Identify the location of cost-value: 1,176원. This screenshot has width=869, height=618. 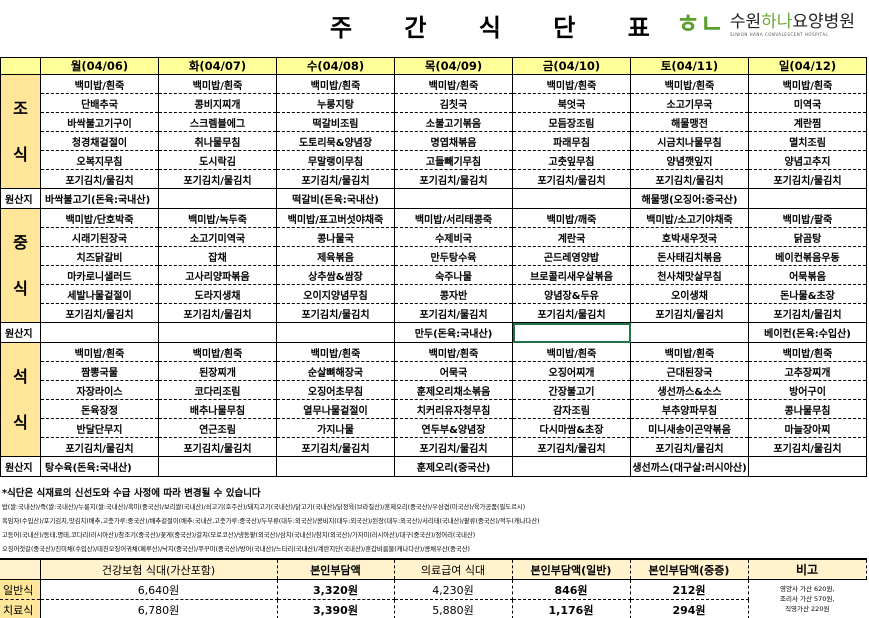
(571, 608).